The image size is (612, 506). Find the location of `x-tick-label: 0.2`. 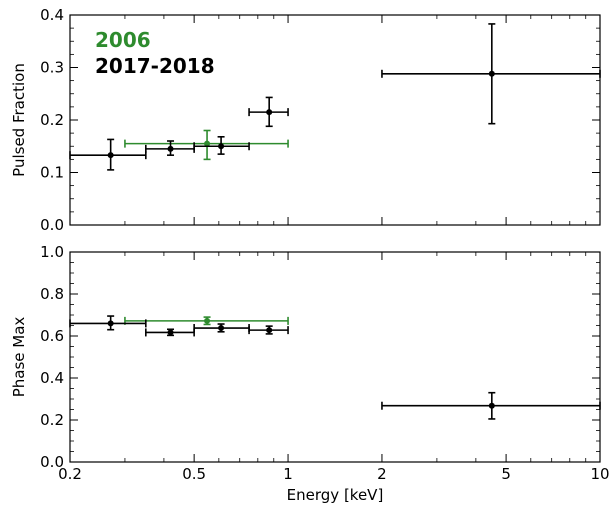

x-tick-label: 0.2 is located at coordinates (70, 474).